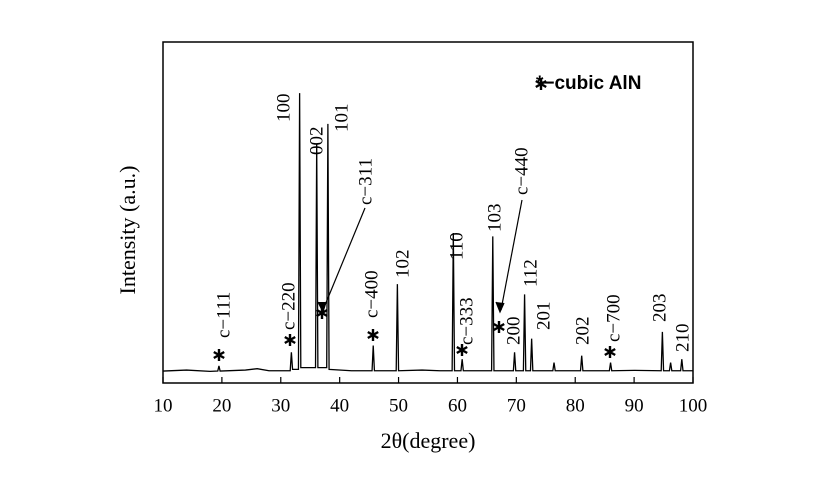  Describe the element at coordinates (339, 405) in the screenshot. I see `x-tick-label: 40` at that location.